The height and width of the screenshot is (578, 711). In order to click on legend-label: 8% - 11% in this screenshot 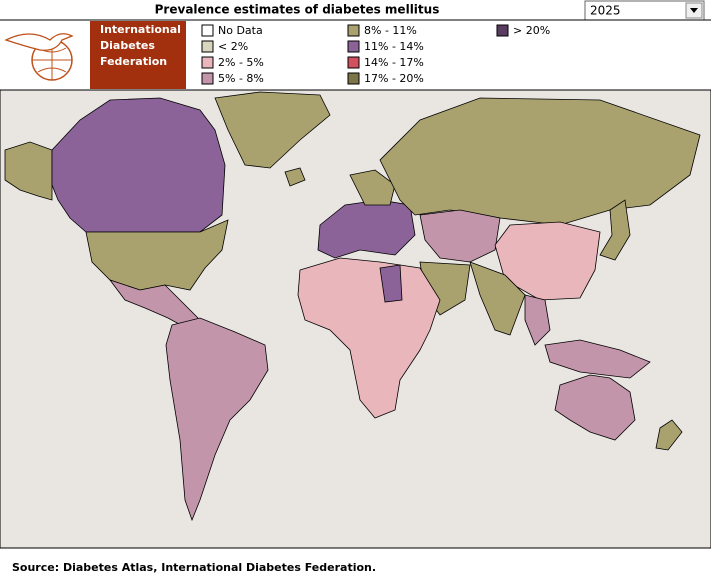, I will do `click(390, 30)`.